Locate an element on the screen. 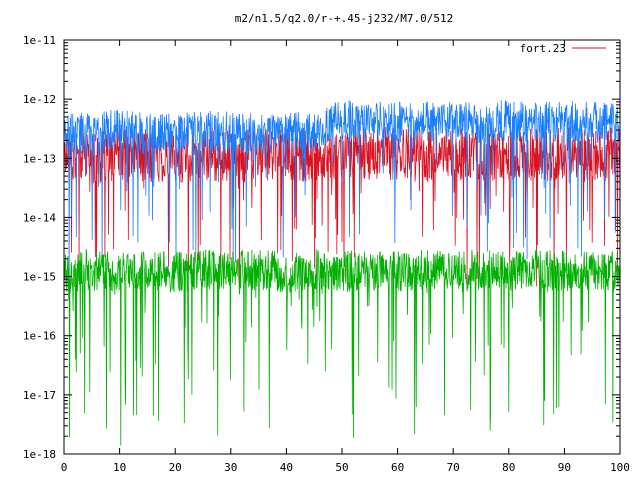  legend: fort.23 is located at coordinates (563, 48).